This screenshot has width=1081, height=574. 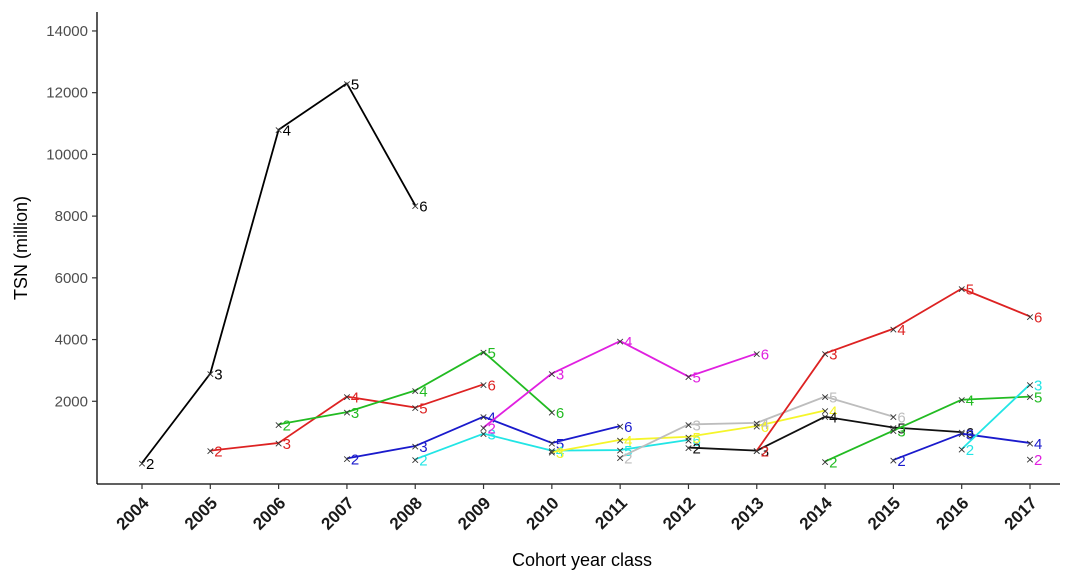 What do you see at coordinates (816, 513) in the screenshot?
I see `x-tick-label: 2014` at bounding box center [816, 513].